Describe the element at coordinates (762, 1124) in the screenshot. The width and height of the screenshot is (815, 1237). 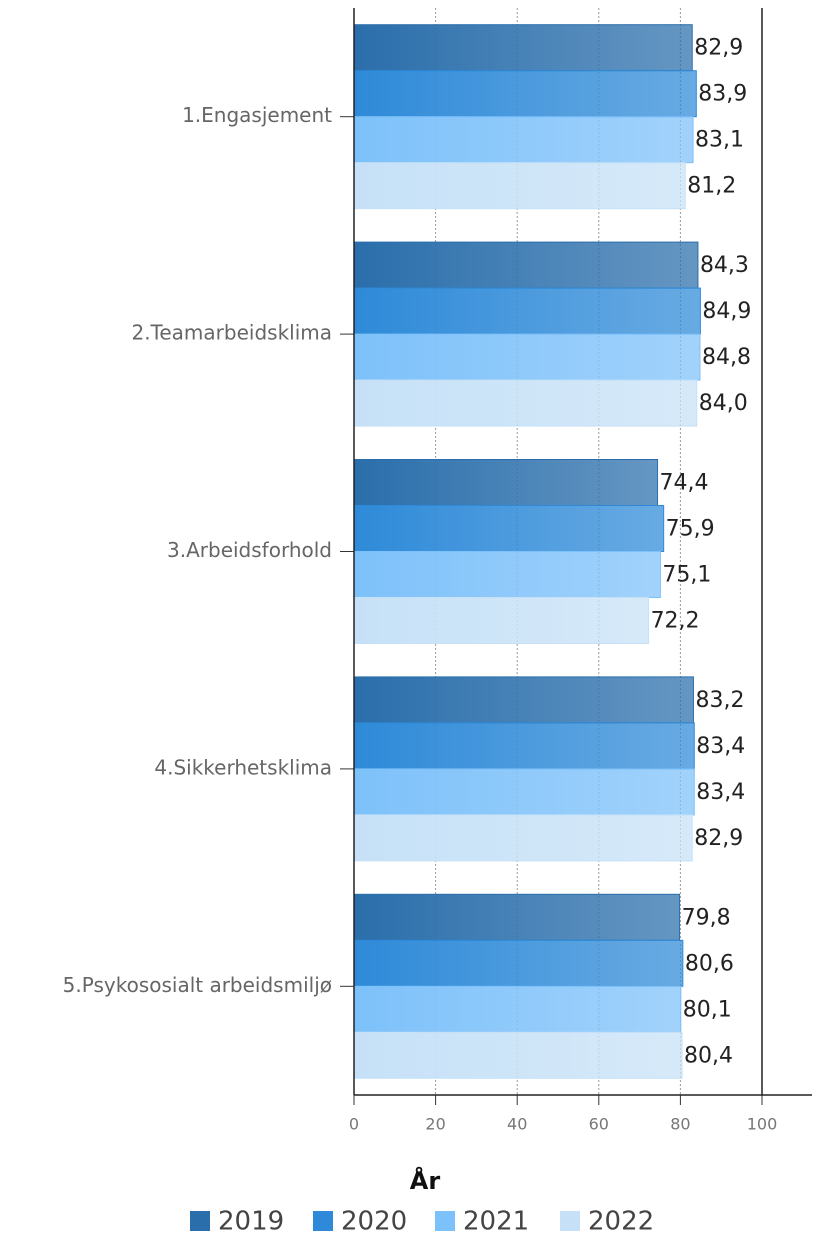
I see `x-tick-label: 100` at that location.